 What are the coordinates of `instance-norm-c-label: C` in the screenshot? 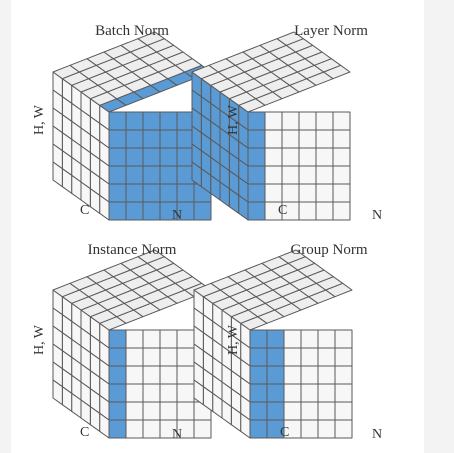 It's located at (84, 432).